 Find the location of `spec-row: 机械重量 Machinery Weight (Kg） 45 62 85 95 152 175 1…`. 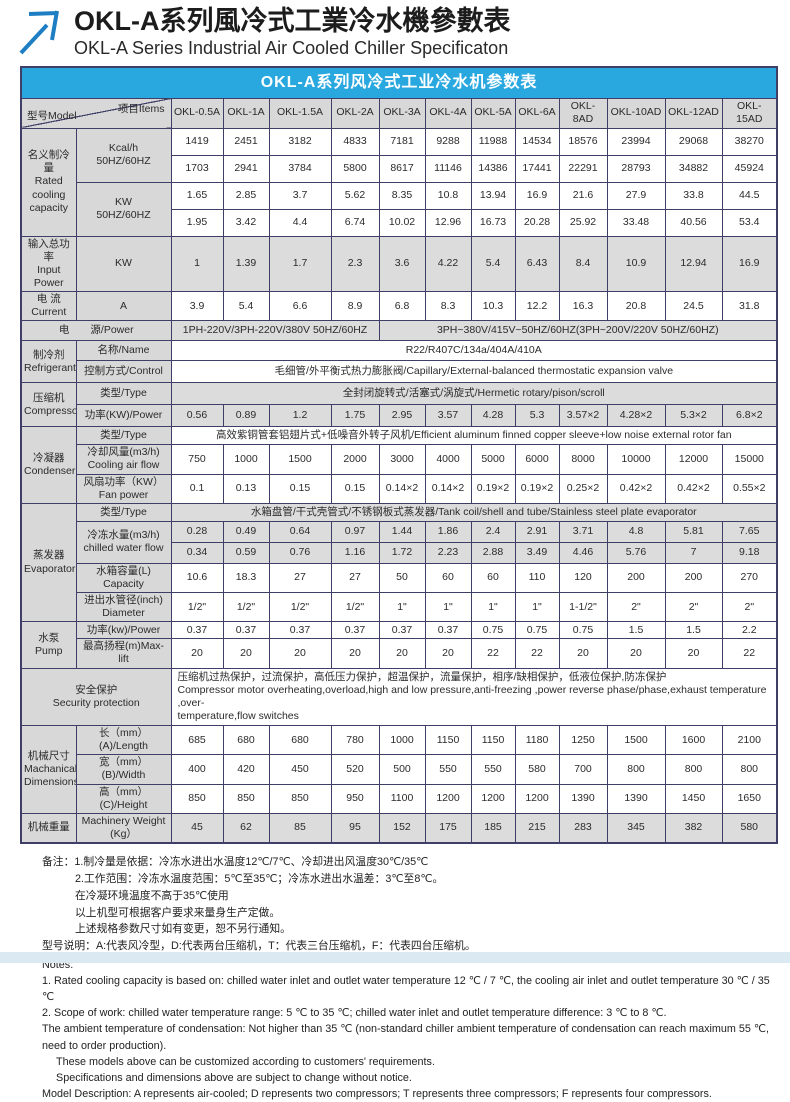

spec-row: 机械重量 Machinery Weight (Kg） 45 62 85 95 152 175 1… is located at coordinates (399, 828).